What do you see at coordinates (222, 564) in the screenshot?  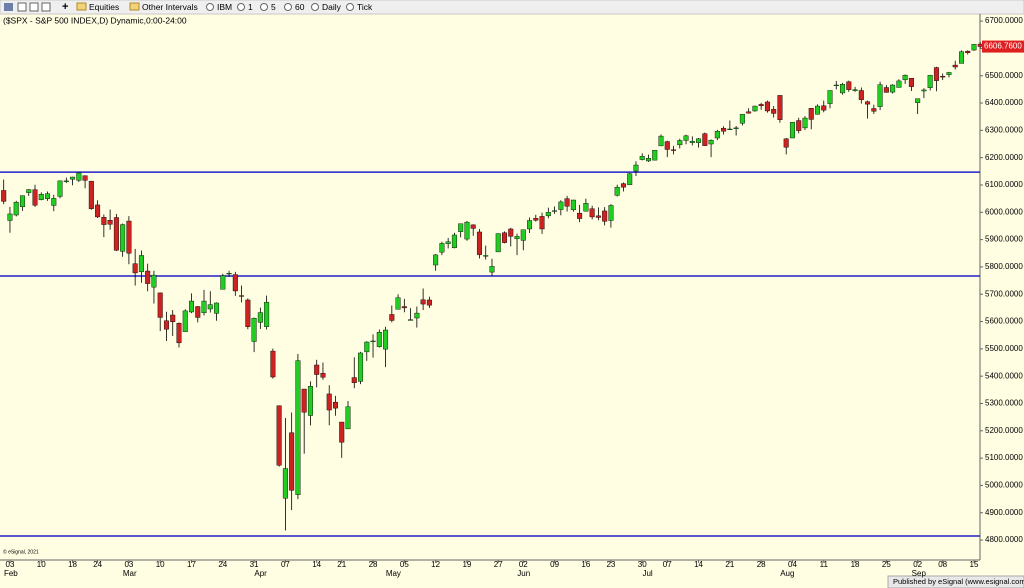 I see `x-tick-label: 24` at bounding box center [222, 564].